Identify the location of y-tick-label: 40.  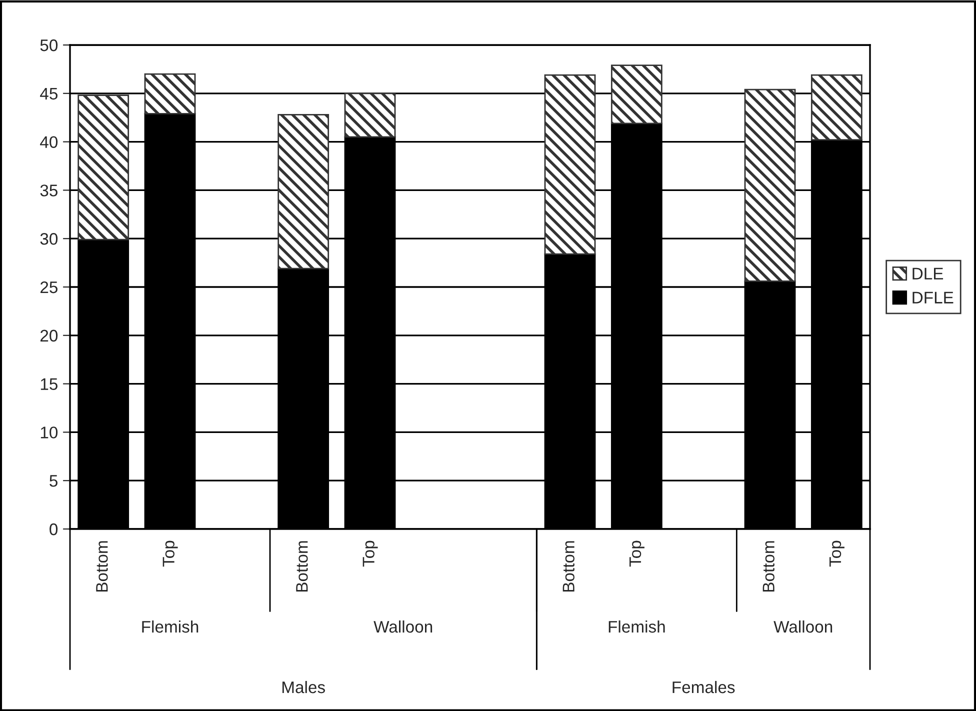
(49, 142).